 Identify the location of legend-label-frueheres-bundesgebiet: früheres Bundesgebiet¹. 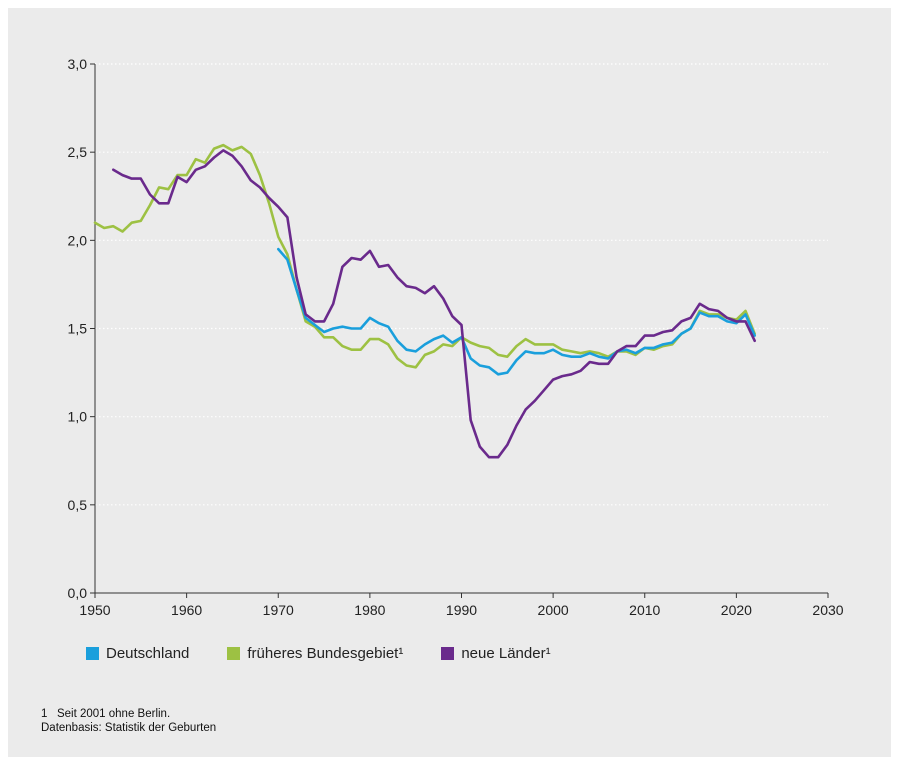
(325, 653).